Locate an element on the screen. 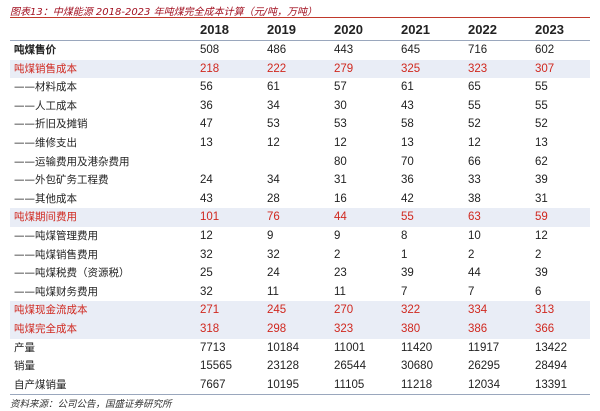 This screenshot has height=411, width=600. value-cell: 508 is located at coordinates (210, 50).